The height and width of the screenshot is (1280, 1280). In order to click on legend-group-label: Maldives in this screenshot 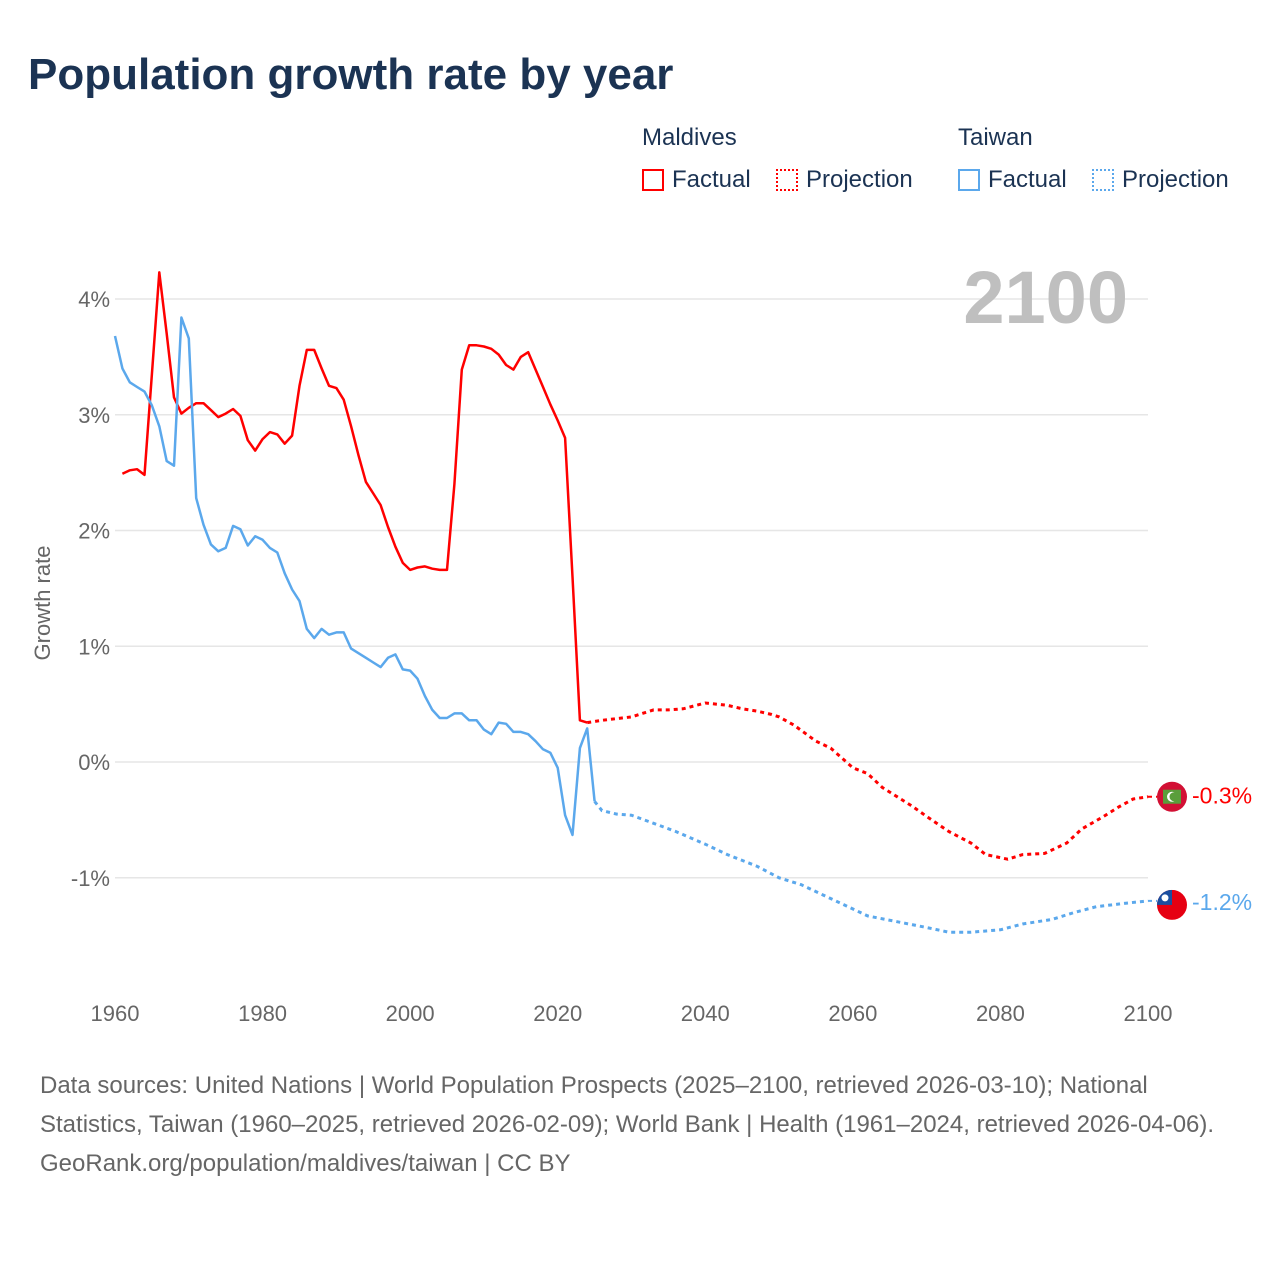, I will do `click(689, 137)`.